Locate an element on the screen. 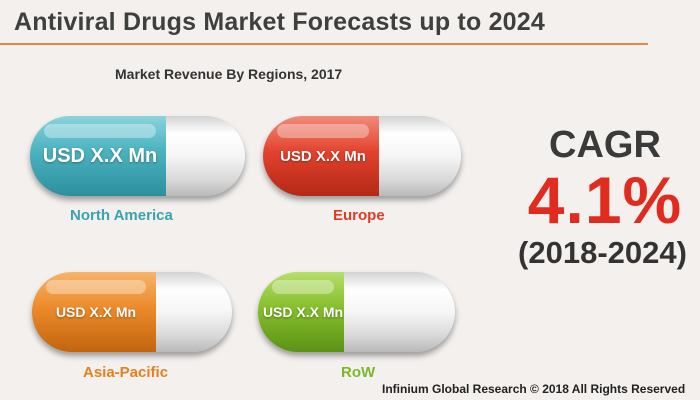  title-divider is located at coordinates (324, 44).